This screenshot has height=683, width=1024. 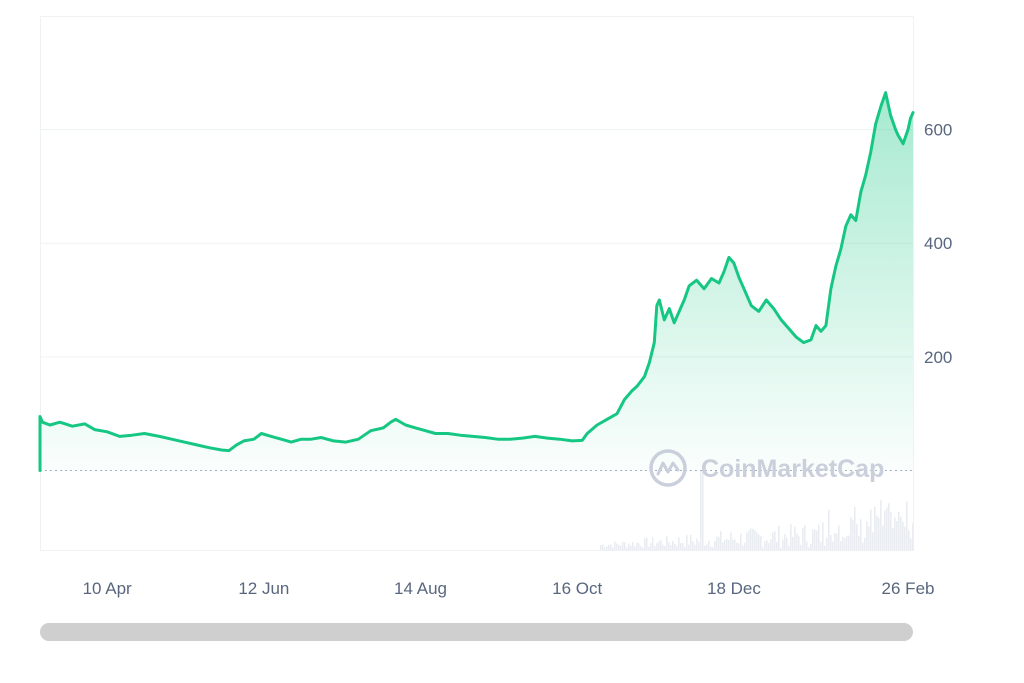 What do you see at coordinates (476, 632) in the screenshot?
I see `chart-scrollbar` at bounding box center [476, 632].